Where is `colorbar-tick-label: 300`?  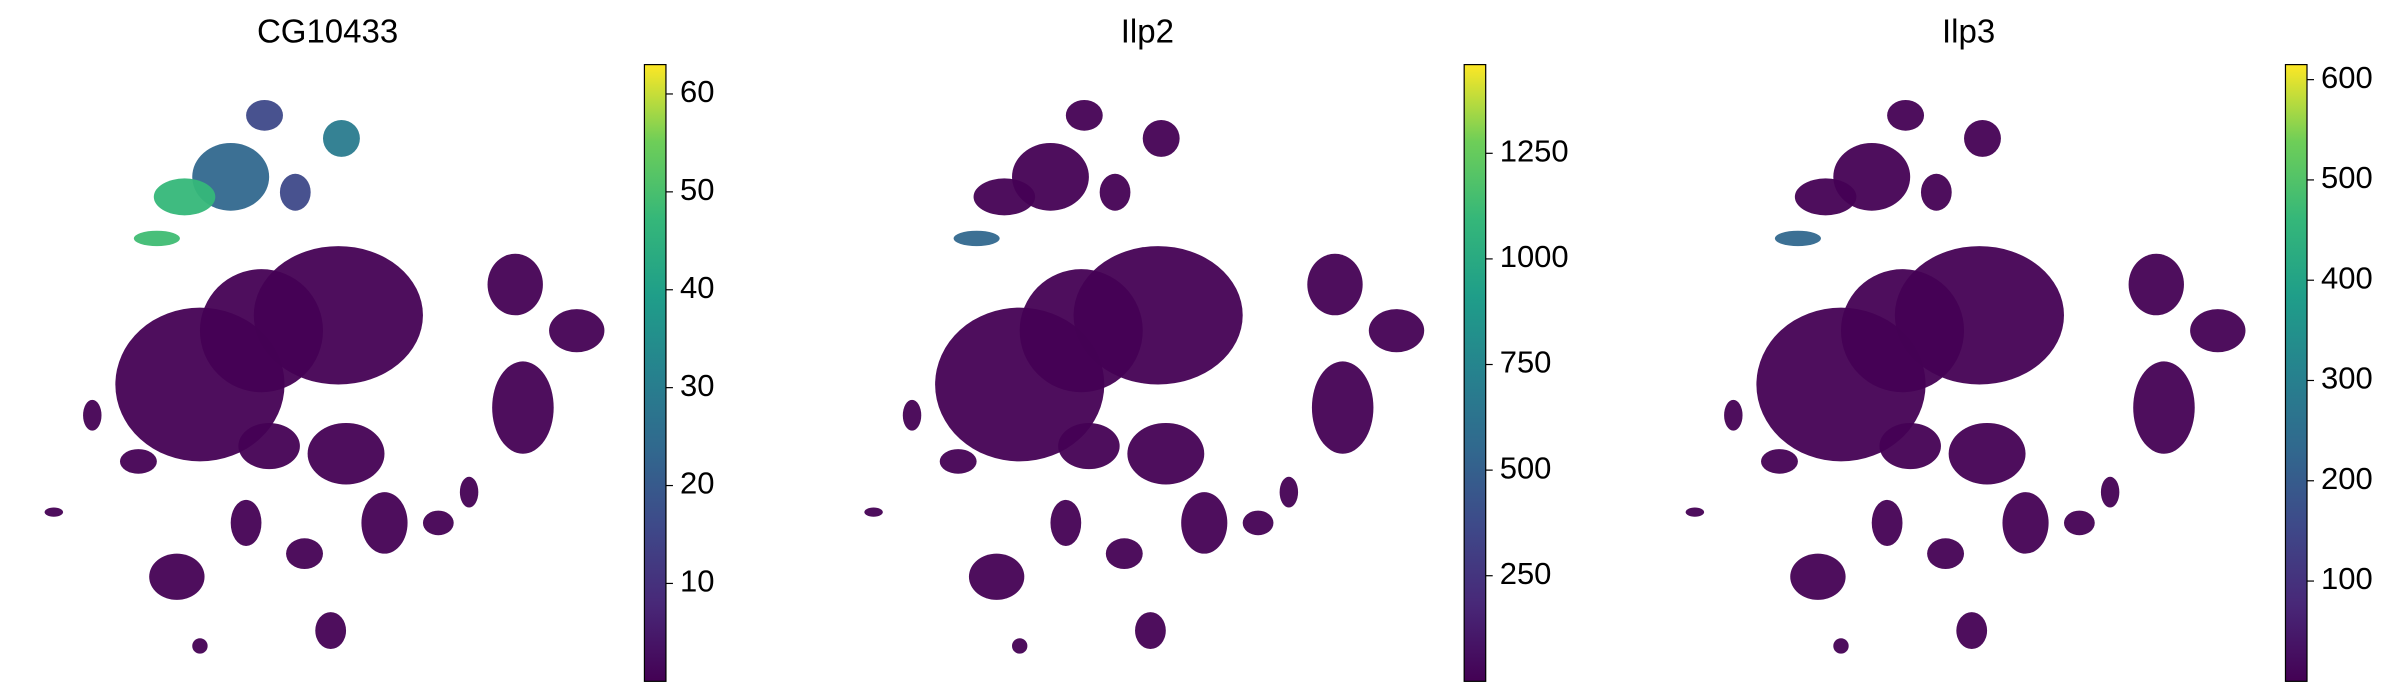 colorbar-tick-label: 300 is located at coordinates (2347, 378).